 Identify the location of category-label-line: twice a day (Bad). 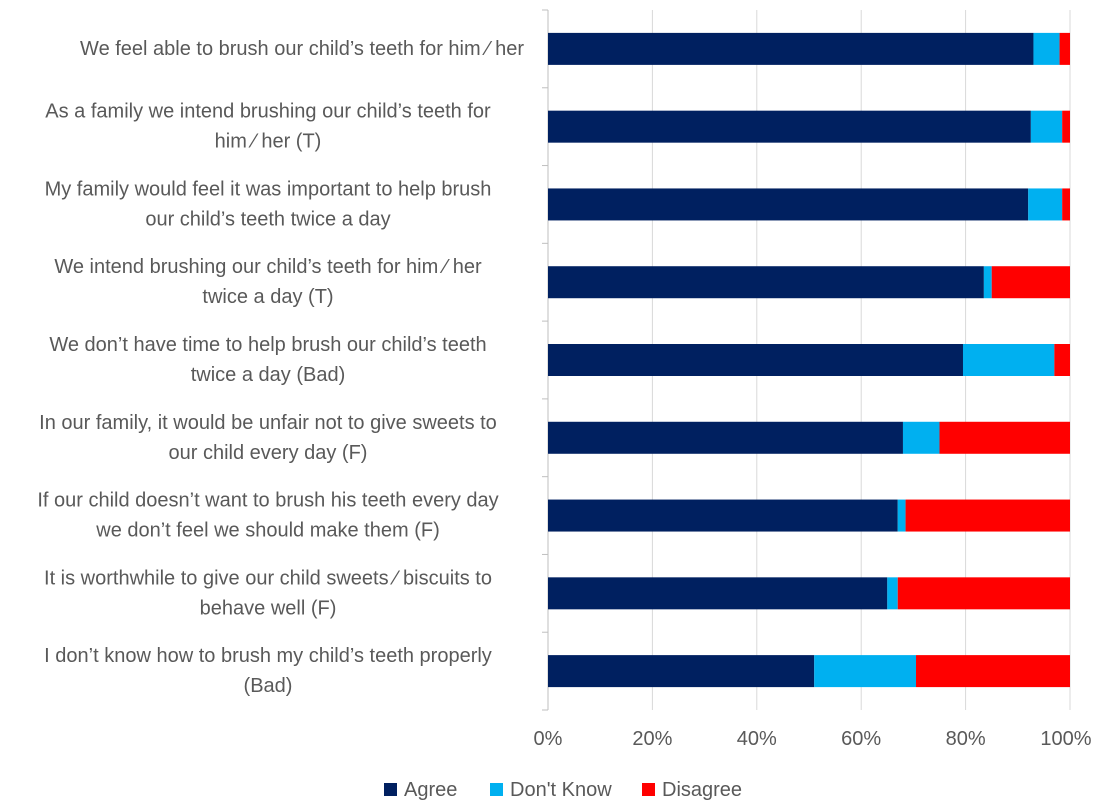
(268, 375).